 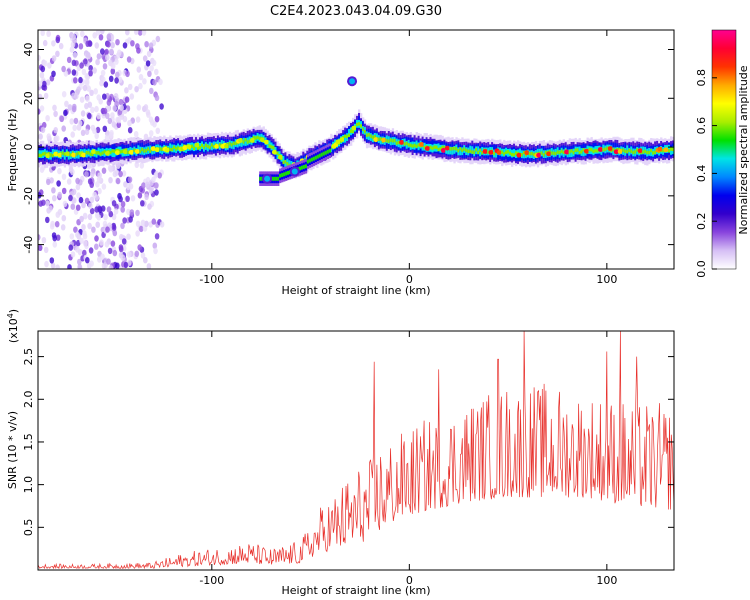 What do you see at coordinates (28, 147) in the screenshot?
I see `y-tick-label: 0` at bounding box center [28, 147].